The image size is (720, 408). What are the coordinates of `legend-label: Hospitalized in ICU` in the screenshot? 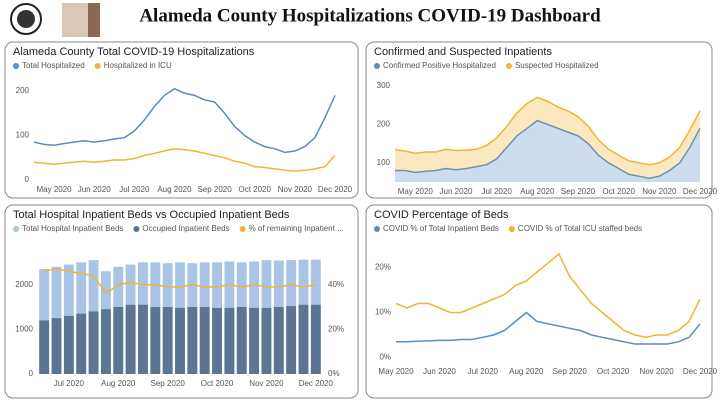 It's located at (138, 65).